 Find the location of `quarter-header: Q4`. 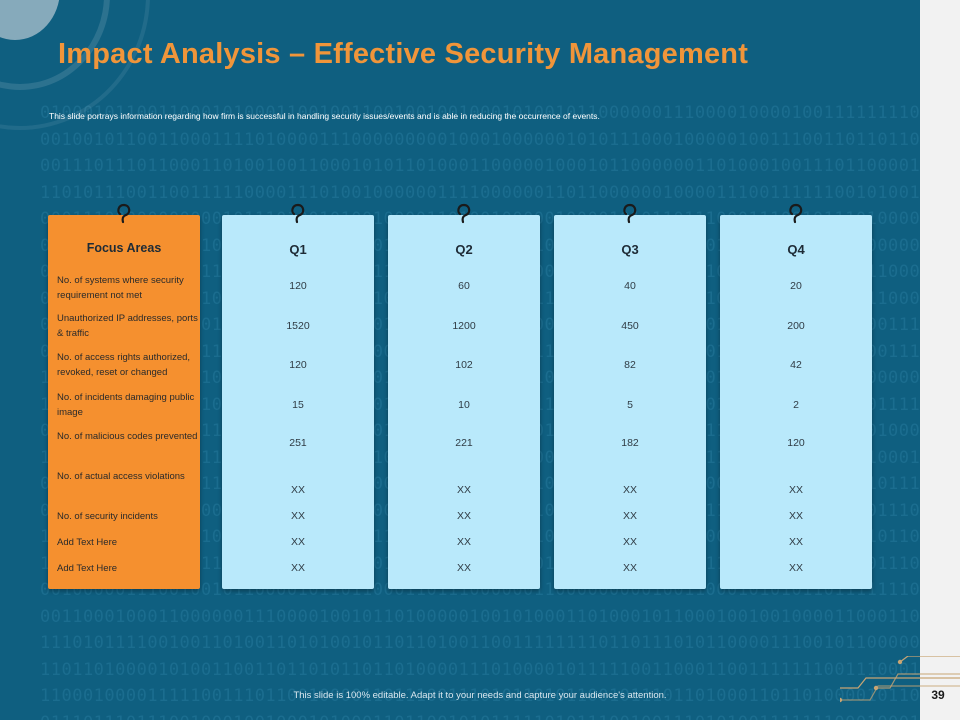

quarter-header: Q4 is located at coordinates (796, 249).